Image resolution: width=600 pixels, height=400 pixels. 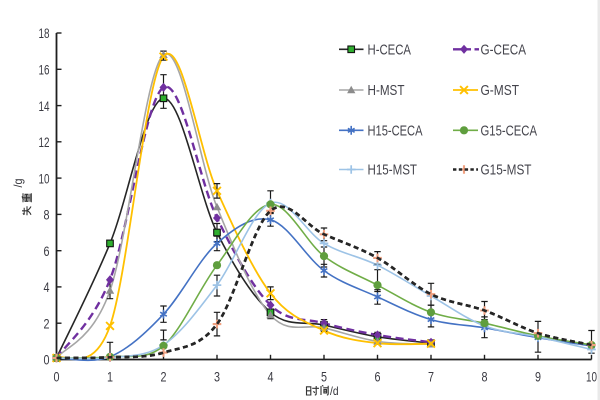 I want to click on svg-text: 3, so click(x=217, y=377).